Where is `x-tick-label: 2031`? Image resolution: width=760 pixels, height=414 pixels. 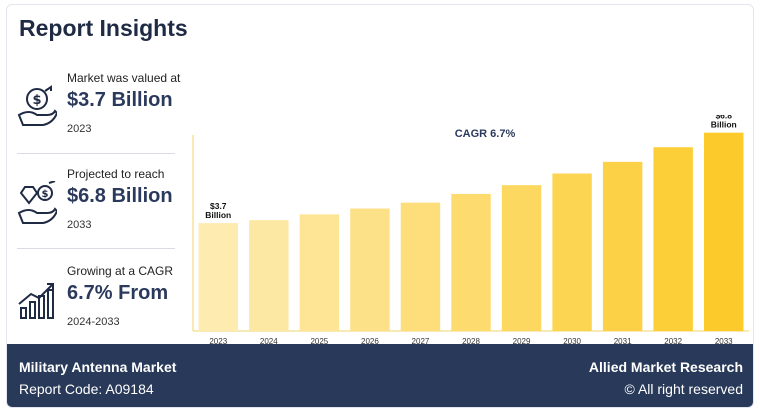
x-tick-label: 2031 is located at coordinates (623, 341).